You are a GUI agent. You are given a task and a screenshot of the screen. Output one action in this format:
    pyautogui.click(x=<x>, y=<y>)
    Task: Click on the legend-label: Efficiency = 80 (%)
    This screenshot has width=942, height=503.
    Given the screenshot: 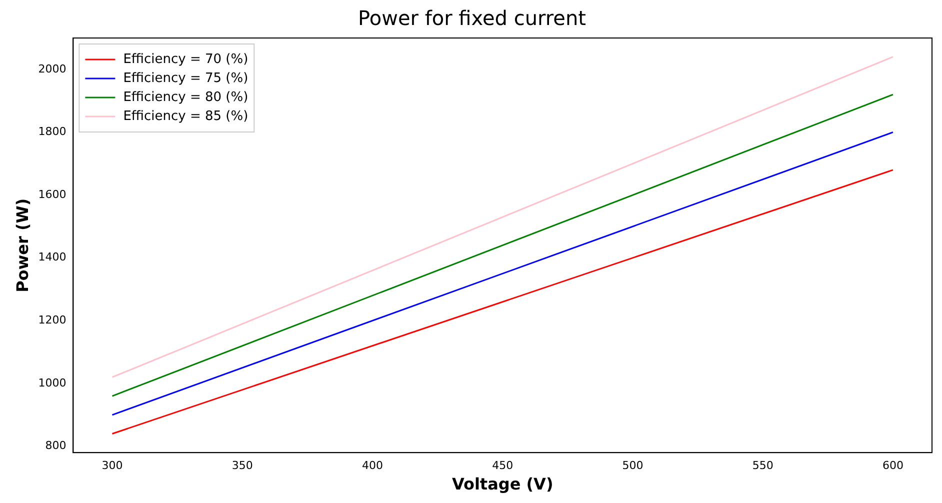 What is the action you would take?
    pyautogui.click(x=185, y=97)
    